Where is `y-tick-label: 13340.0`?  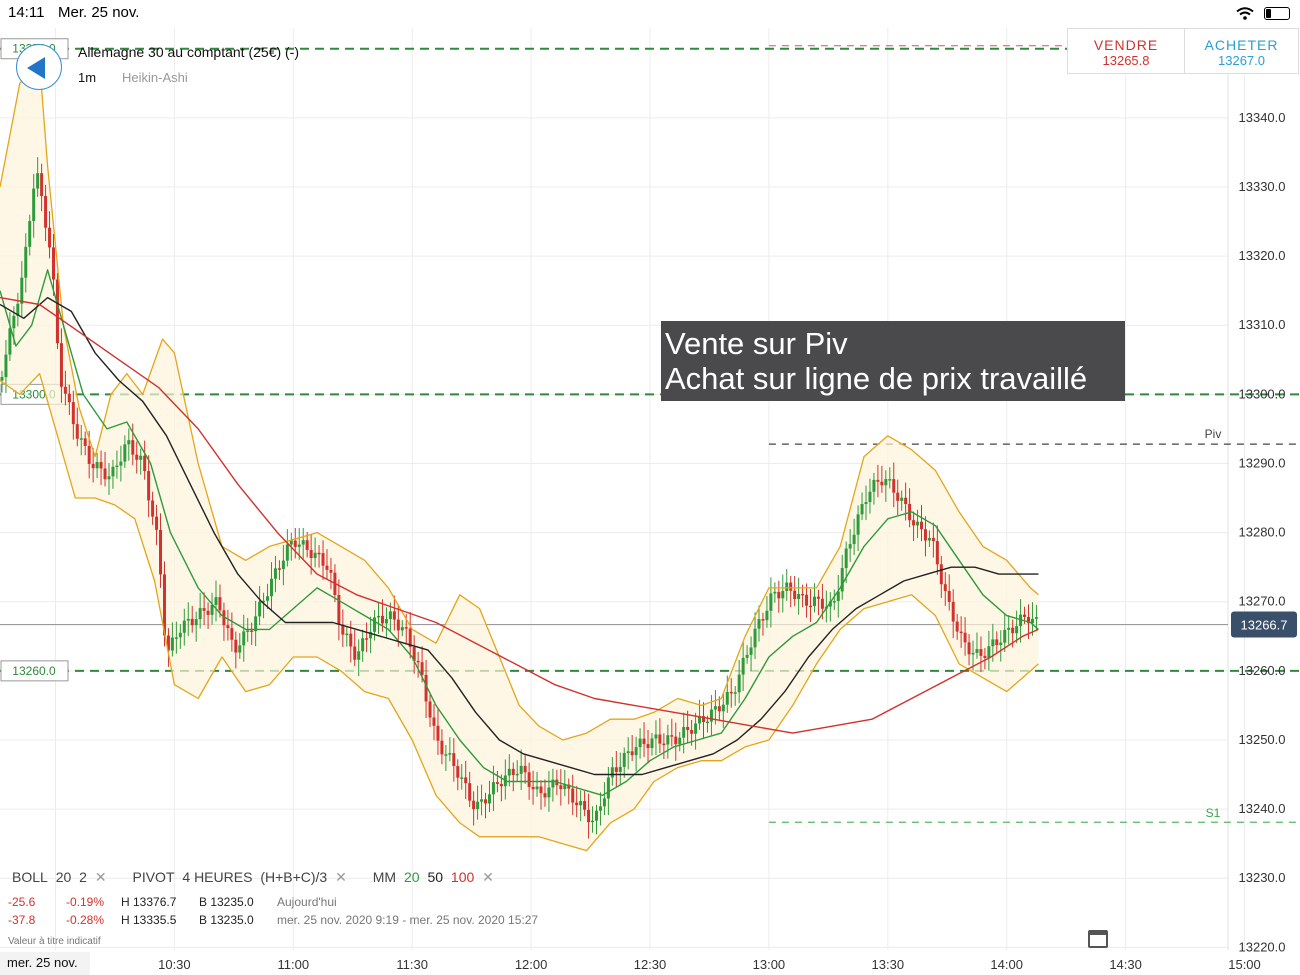
y-tick-label: 13340.0 is located at coordinates (1262, 117).